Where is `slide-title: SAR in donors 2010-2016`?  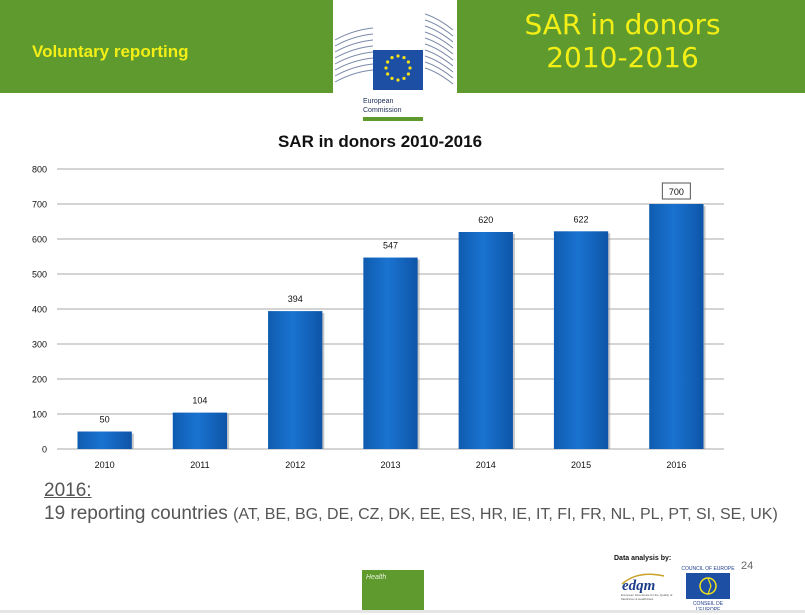
slide-title: SAR in donors 2010-2016 is located at coordinates (622, 41).